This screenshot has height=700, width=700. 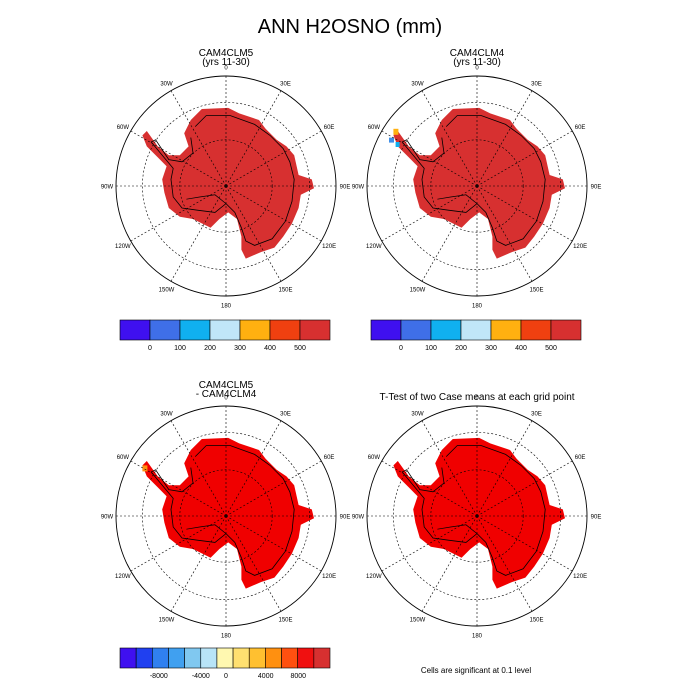 I want to click on polar-map-3: 0 30E 60E 90E 120E 150E 180 150W 120W 90W 60W 30W, so click(x=226, y=518).